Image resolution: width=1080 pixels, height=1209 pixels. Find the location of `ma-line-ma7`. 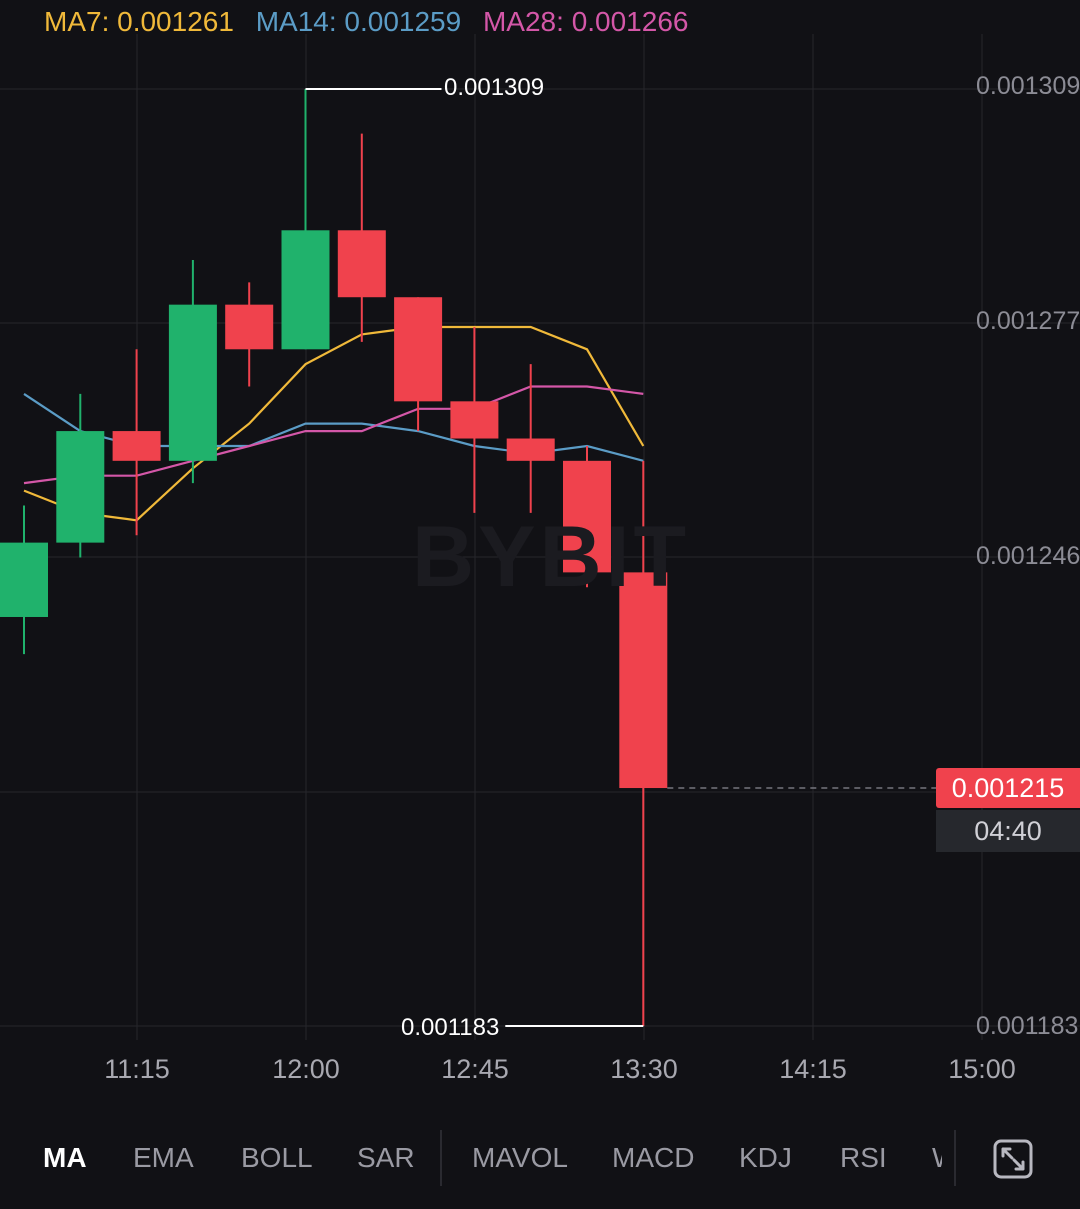

ma-line-ma7 is located at coordinates (334, 423).